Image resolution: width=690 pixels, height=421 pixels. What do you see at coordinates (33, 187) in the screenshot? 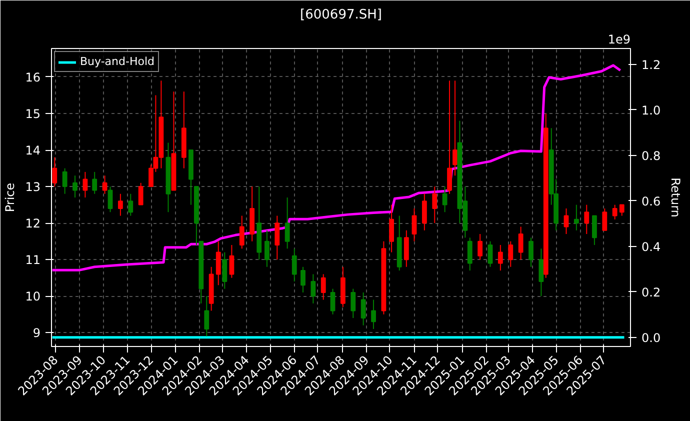
I see `y-tick-label: 13` at bounding box center [33, 187].